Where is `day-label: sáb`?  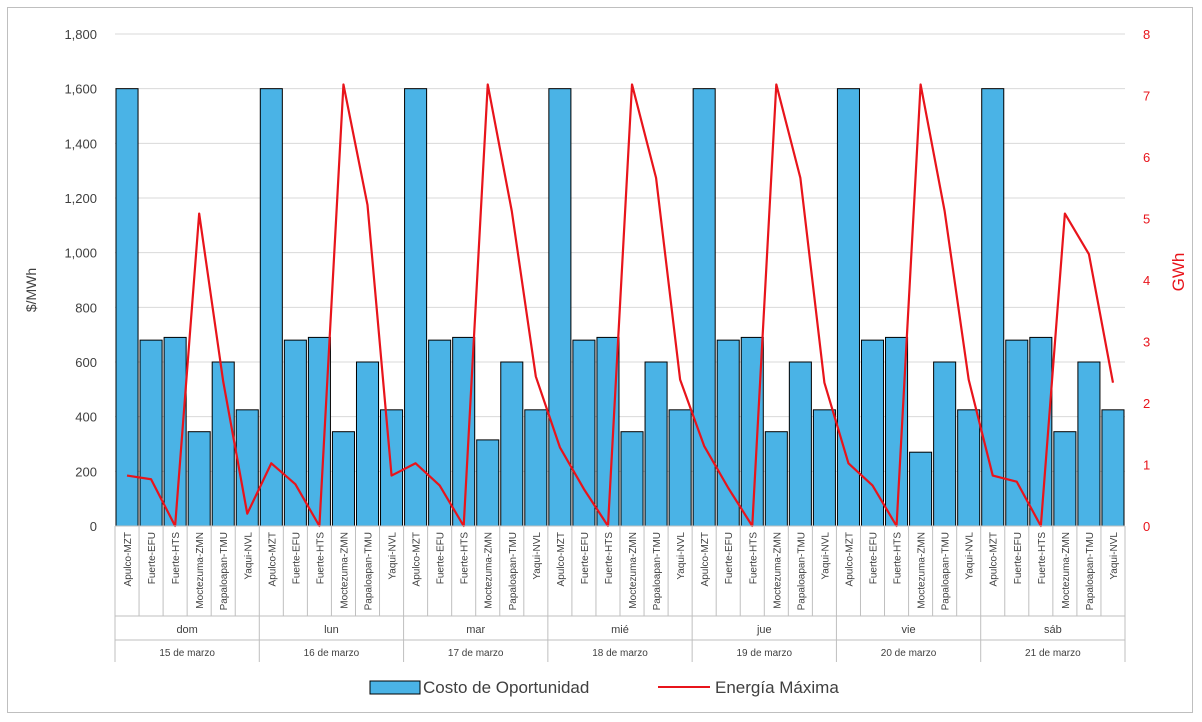 day-label: sáb is located at coordinates (1053, 630).